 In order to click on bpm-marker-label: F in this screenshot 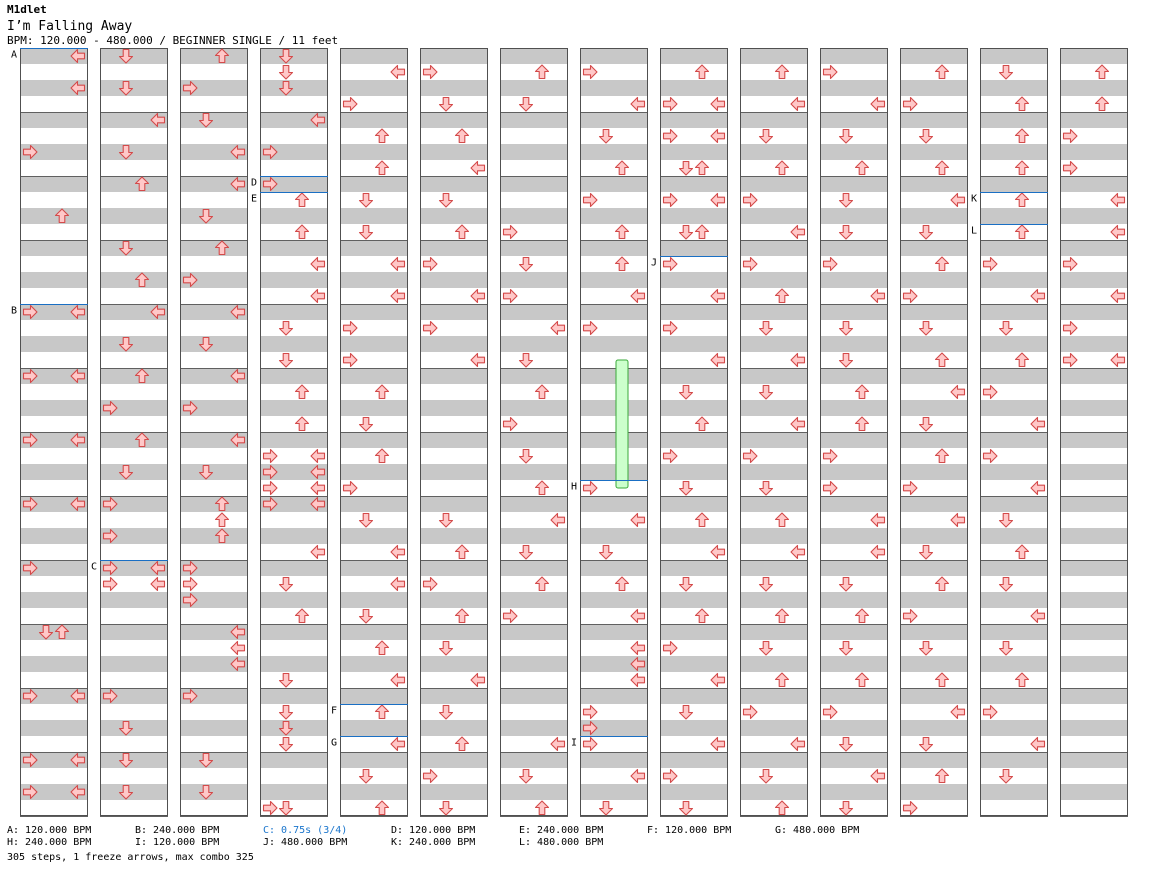, I will do `click(334, 711)`.